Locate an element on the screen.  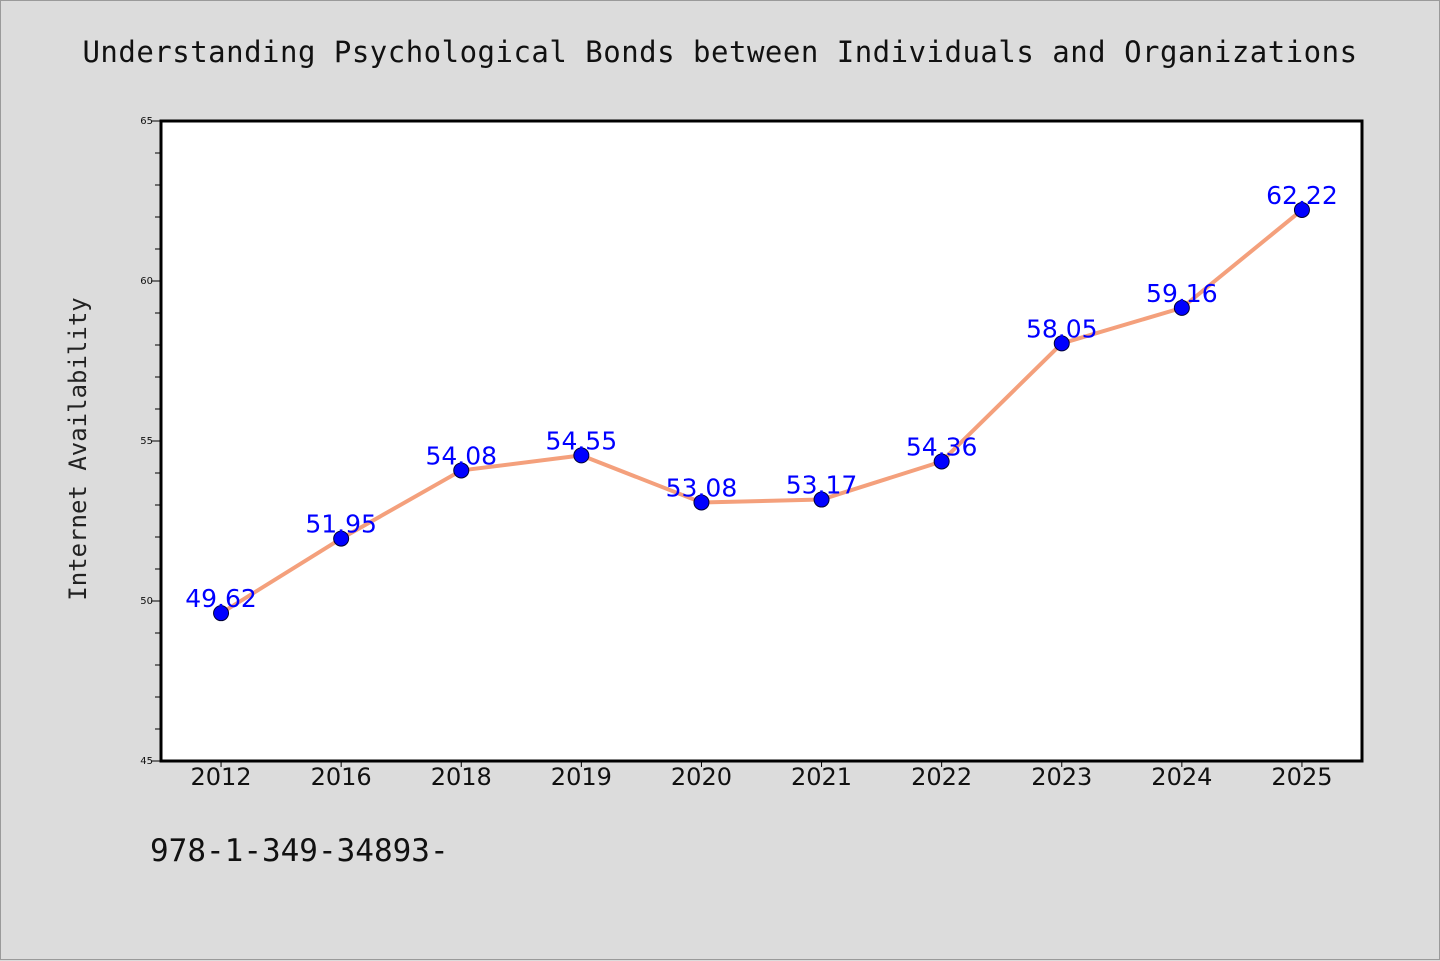
x-tick-label: 2018 is located at coordinates (461, 777).